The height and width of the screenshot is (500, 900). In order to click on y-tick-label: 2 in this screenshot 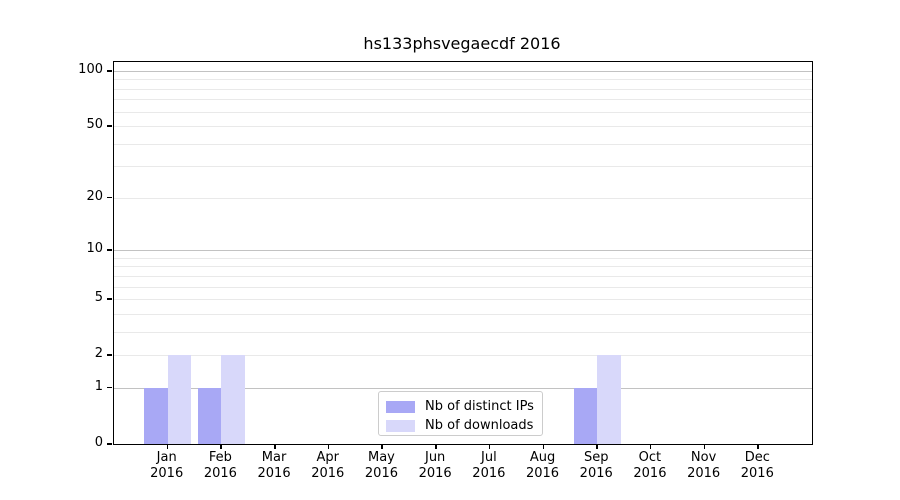, I will do `click(98, 354)`.